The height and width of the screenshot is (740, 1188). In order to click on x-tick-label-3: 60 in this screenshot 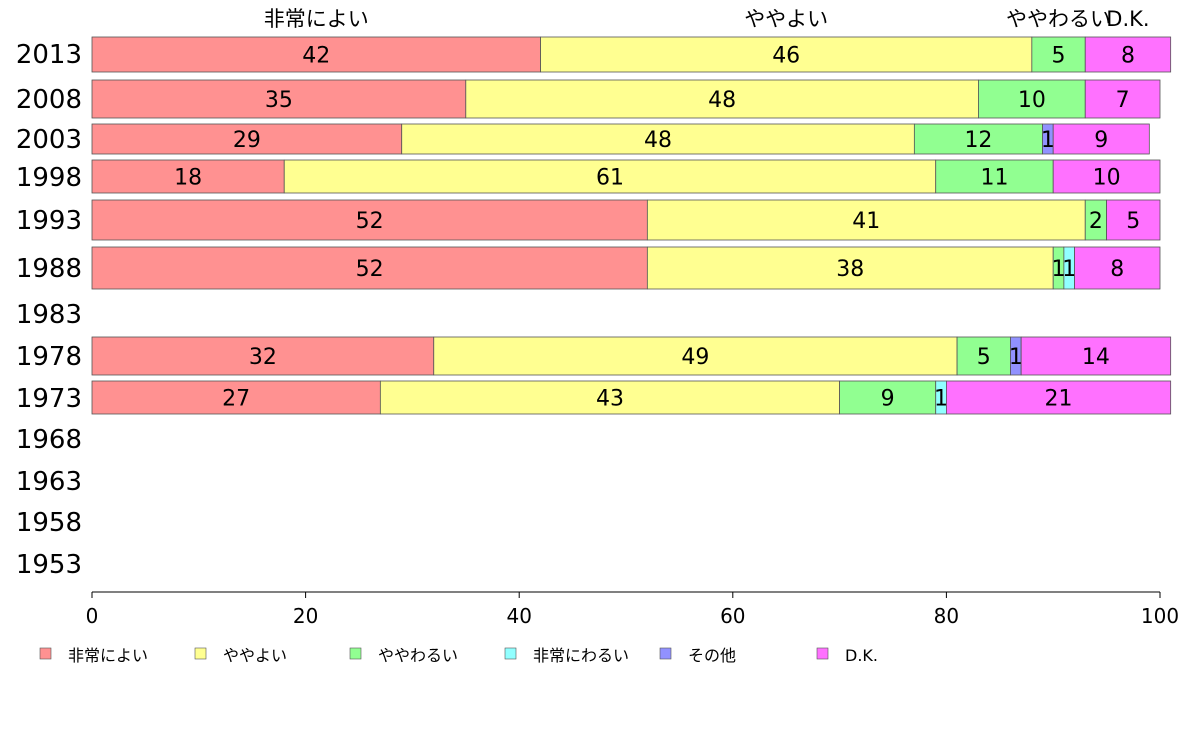, I will do `click(732, 616)`.